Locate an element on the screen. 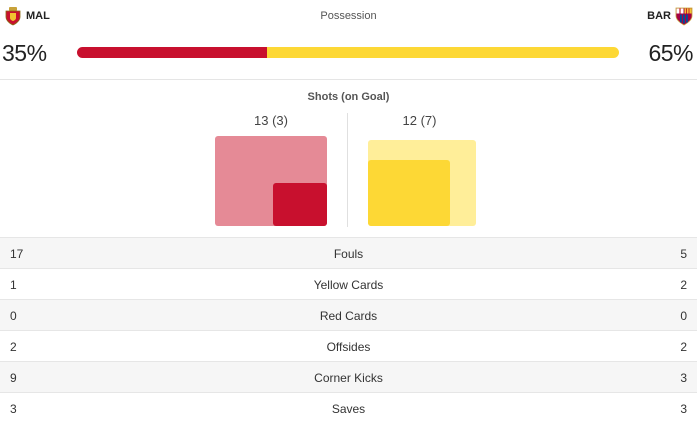 This screenshot has width=697, height=424. home-possession: 35% is located at coordinates (24, 53).